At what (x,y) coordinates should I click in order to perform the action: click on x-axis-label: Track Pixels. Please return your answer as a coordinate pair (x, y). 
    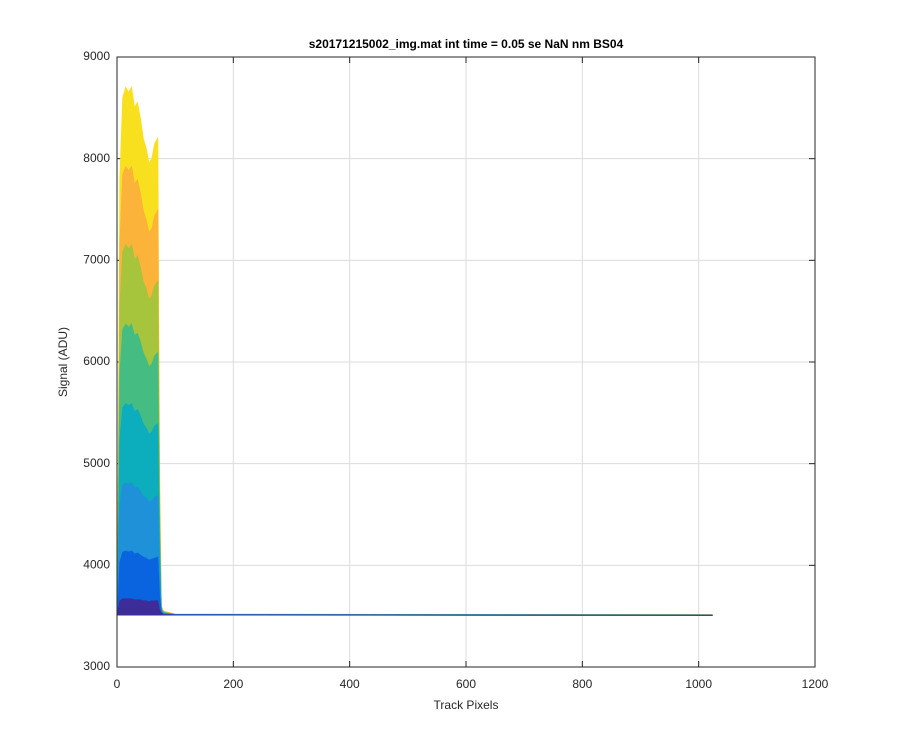
    Looking at the image, I should click on (466, 705).